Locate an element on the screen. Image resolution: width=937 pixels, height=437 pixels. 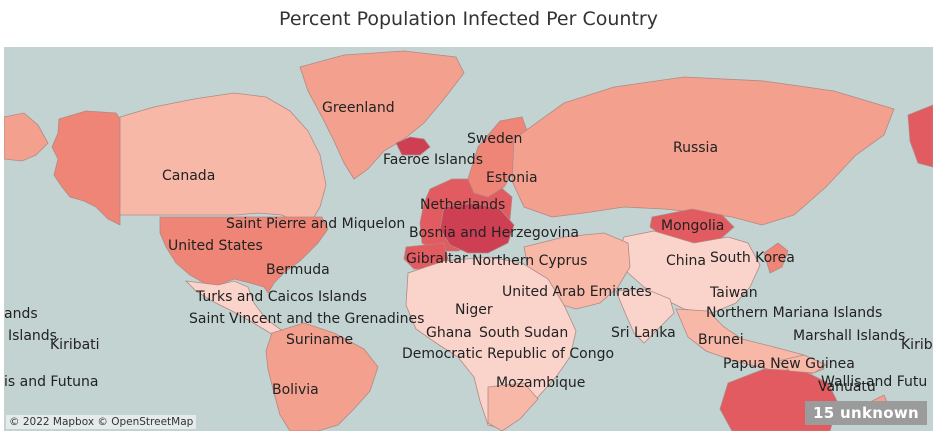
label-canada: Canada is located at coordinates (189, 176).